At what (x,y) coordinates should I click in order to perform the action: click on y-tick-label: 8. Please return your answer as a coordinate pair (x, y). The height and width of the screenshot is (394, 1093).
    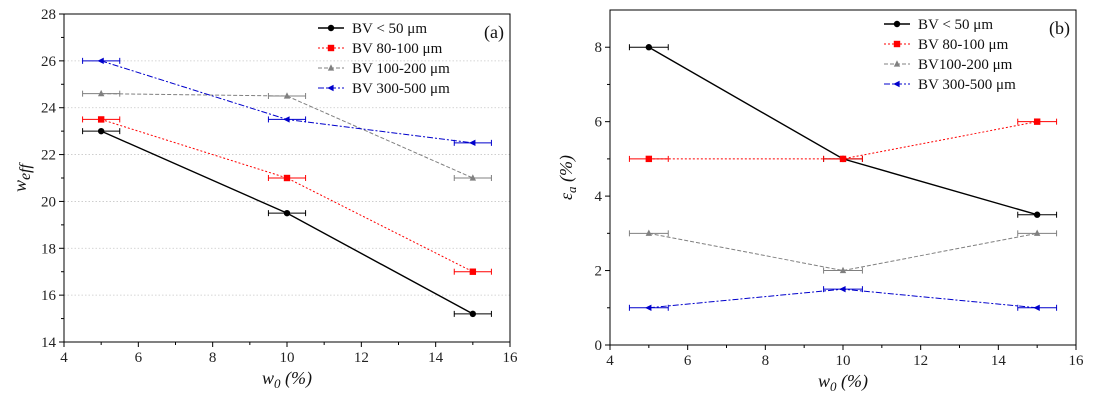
    Looking at the image, I should click on (599, 48).